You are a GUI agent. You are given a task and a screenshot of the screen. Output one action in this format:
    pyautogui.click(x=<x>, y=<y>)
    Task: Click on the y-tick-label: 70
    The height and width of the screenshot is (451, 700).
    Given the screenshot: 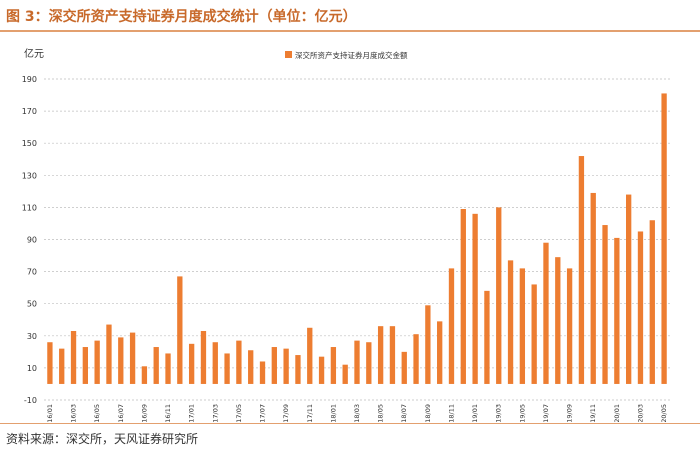 What is the action you would take?
    pyautogui.click(x=32, y=272)
    